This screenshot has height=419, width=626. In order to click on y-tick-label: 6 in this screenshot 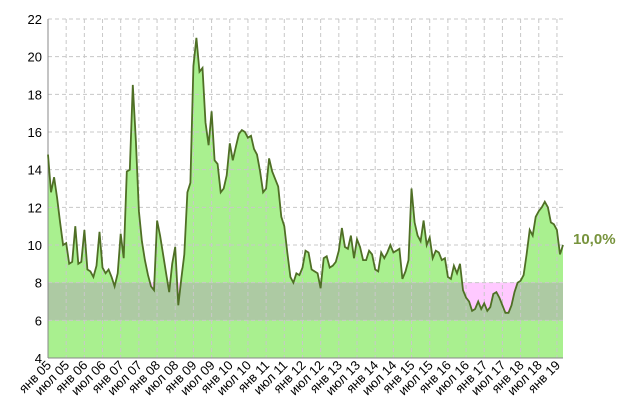, I will do `click(38, 320)`.